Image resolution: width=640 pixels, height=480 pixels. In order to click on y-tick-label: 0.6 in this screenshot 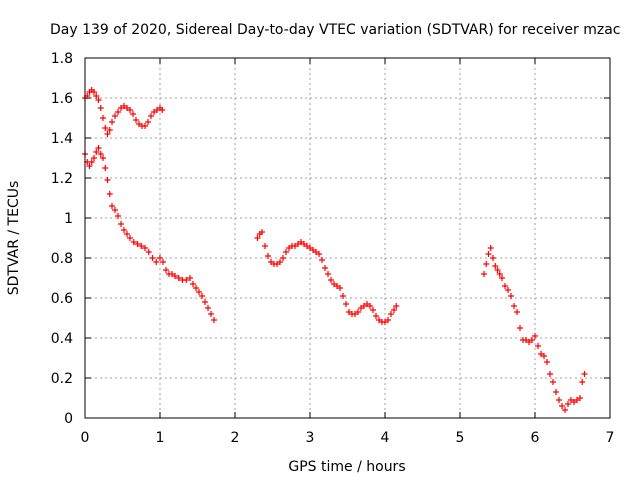, I will do `click(62, 299)`.